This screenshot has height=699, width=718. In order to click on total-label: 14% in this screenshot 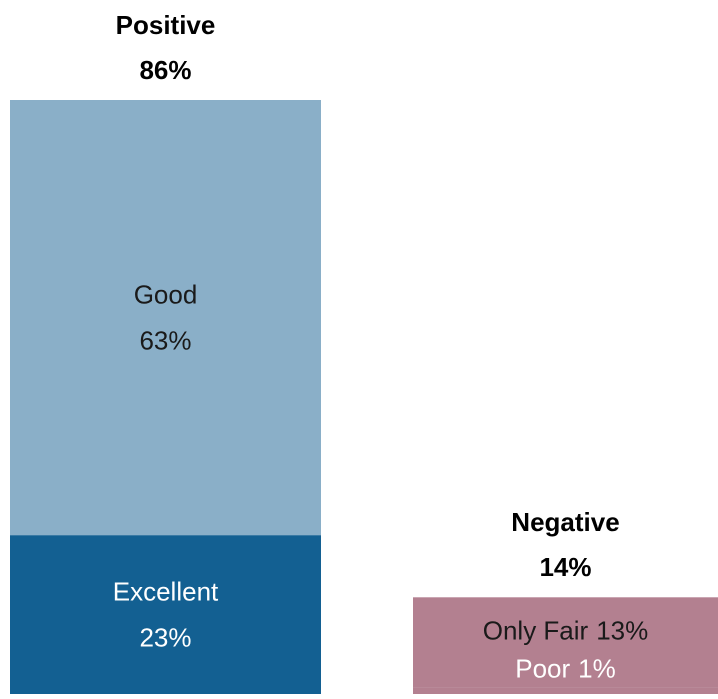, I will do `click(565, 567)`.